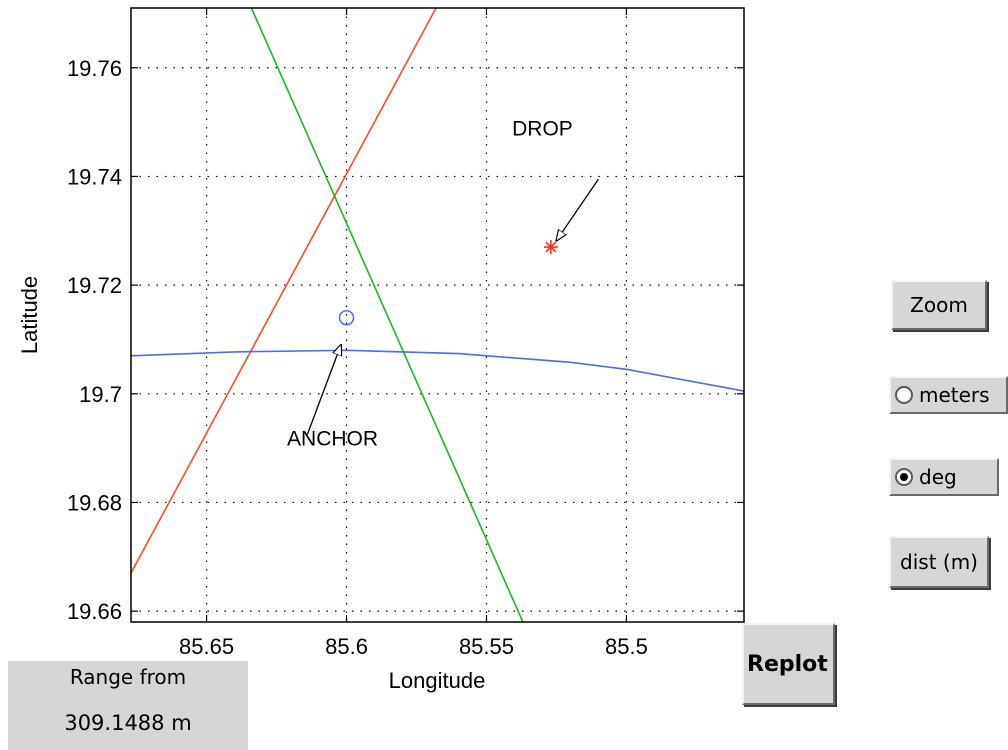 This screenshot has width=1008, height=750. What do you see at coordinates (346, 646) in the screenshot?
I see `x-tick-label: 85.6` at bounding box center [346, 646].